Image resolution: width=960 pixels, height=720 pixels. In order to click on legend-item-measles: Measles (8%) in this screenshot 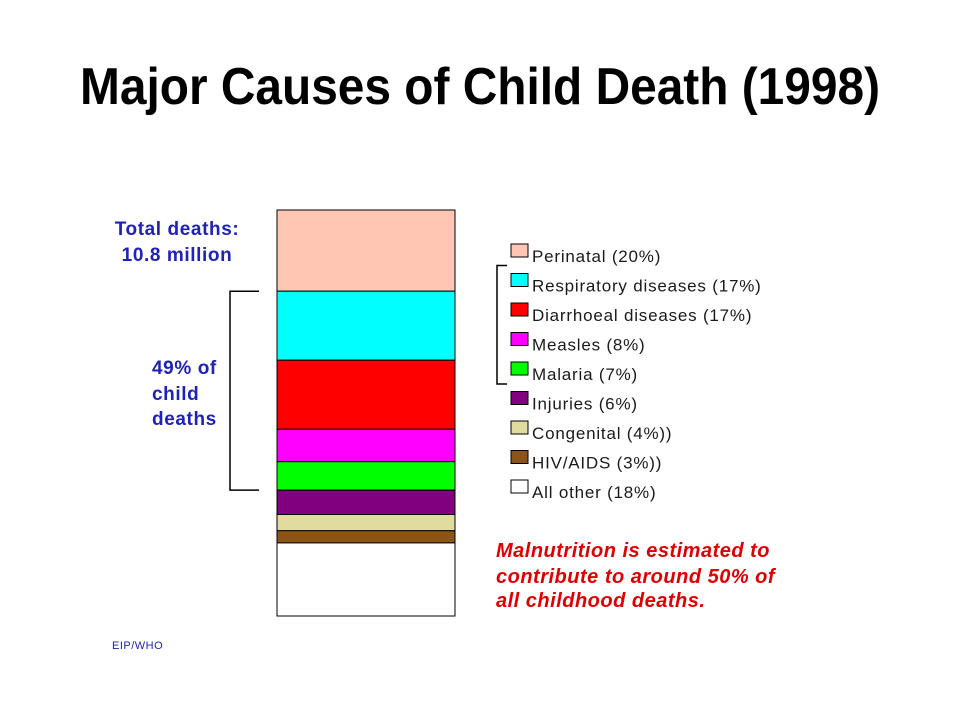, I will do `click(578, 343)`.